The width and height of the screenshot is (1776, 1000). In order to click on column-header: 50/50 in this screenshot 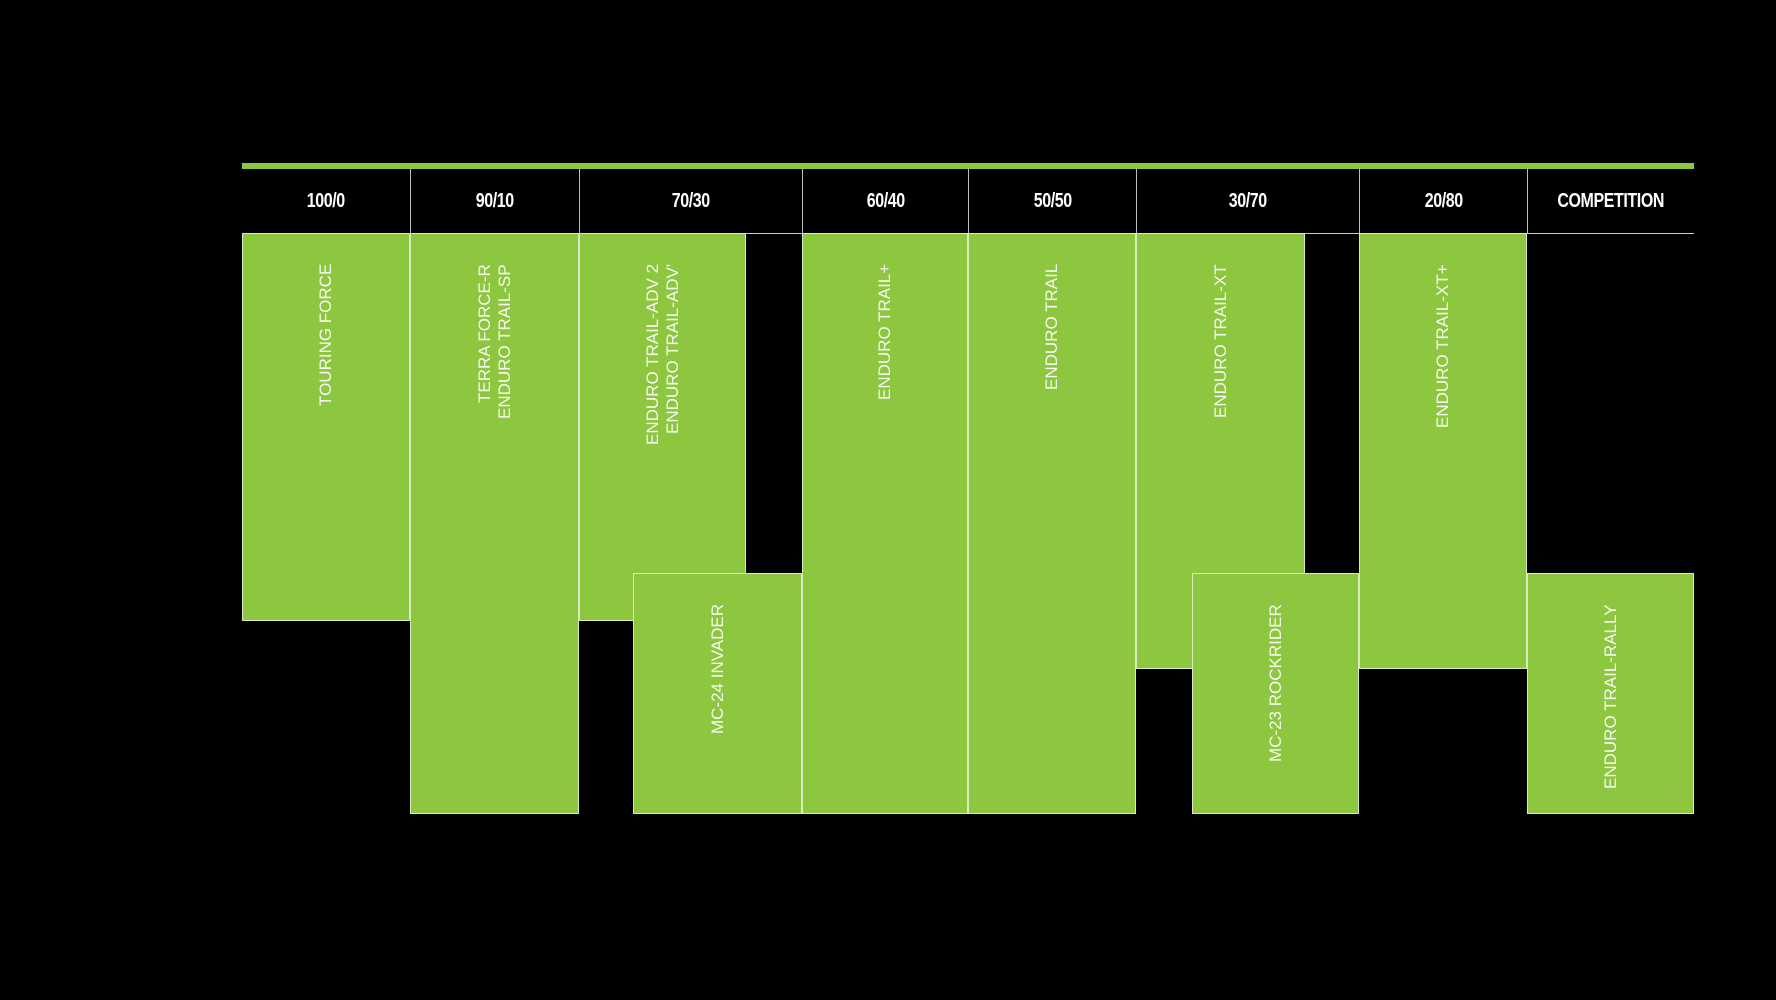, I will do `click(1052, 201)`.